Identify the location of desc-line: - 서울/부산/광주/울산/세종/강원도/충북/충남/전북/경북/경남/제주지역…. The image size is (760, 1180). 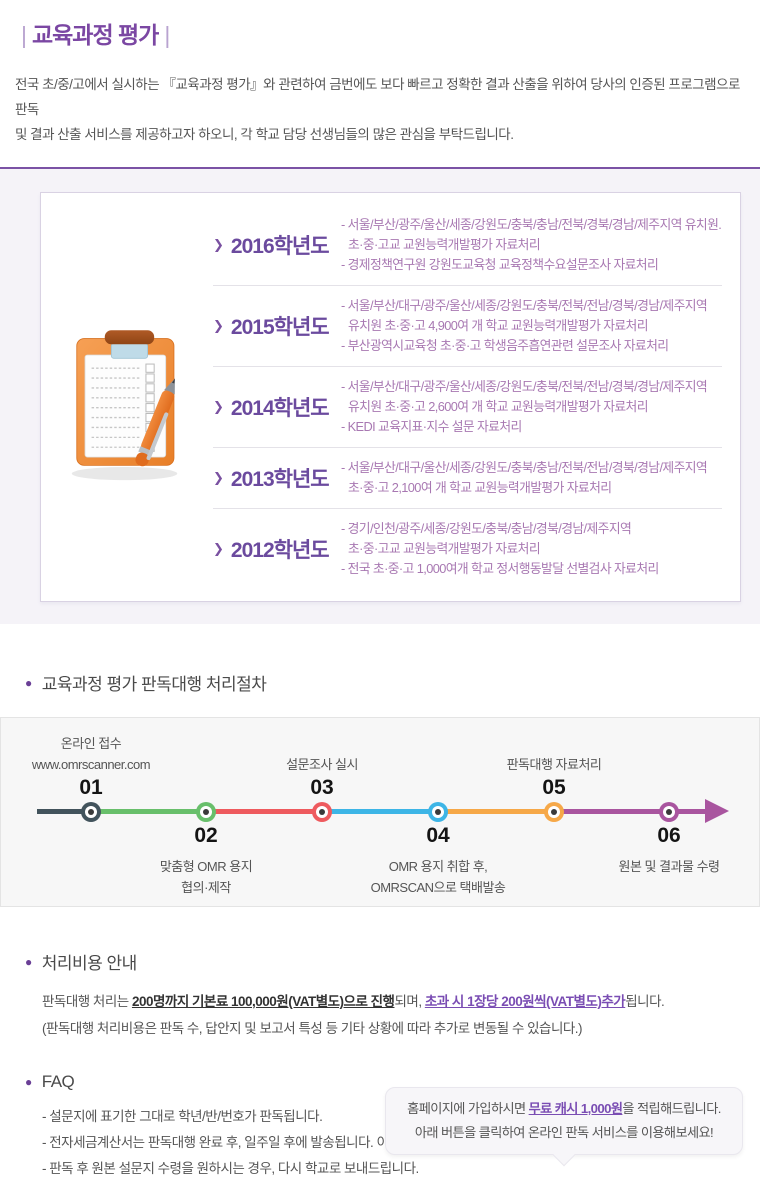
(531, 224).